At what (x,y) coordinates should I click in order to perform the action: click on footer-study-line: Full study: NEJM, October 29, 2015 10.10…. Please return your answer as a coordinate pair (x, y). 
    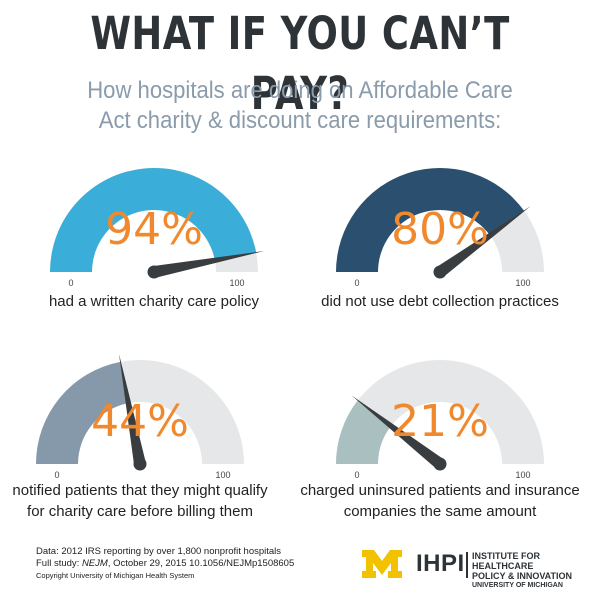
    Looking at the image, I should click on (165, 564).